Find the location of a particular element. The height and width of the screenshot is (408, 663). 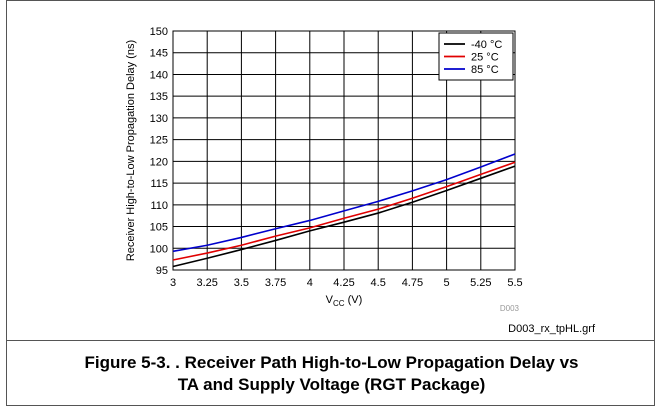

x-tick-label: 3.25 is located at coordinates (206, 283).